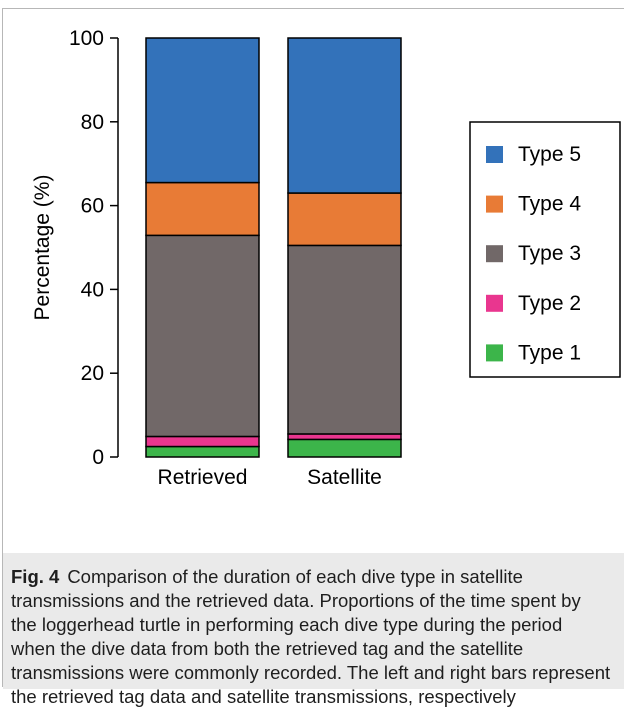 Image resolution: width=627 pixels, height=709 pixels. Describe the element at coordinates (86, 38) in the screenshot. I see `y-tick-label: 100` at that location.